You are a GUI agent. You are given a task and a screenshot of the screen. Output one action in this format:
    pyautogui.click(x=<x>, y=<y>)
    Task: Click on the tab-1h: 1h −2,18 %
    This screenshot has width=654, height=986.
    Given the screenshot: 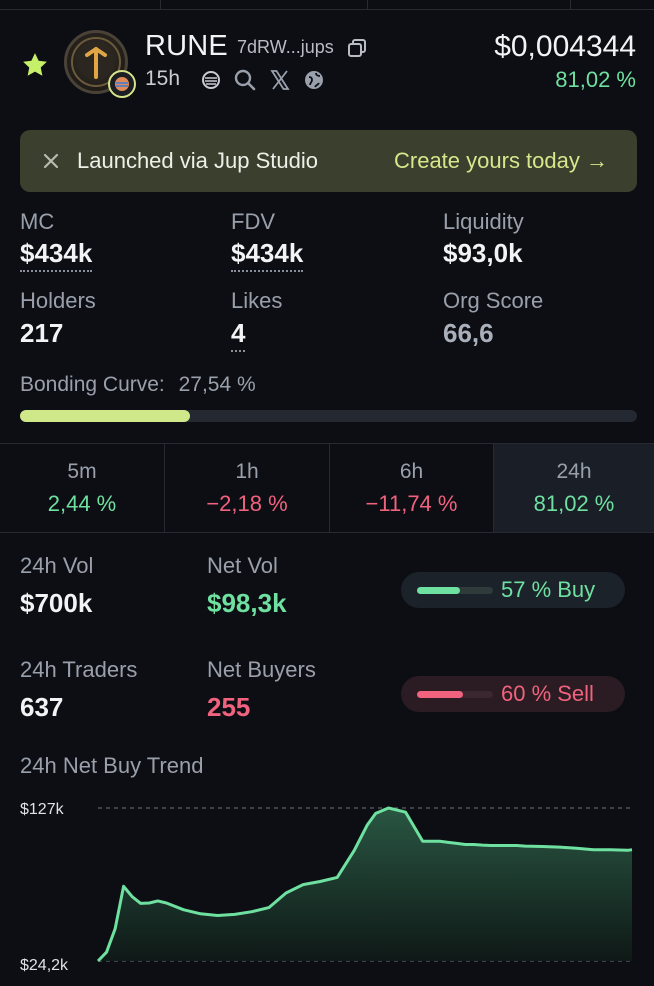 What is the action you would take?
    pyautogui.click(x=247, y=488)
    